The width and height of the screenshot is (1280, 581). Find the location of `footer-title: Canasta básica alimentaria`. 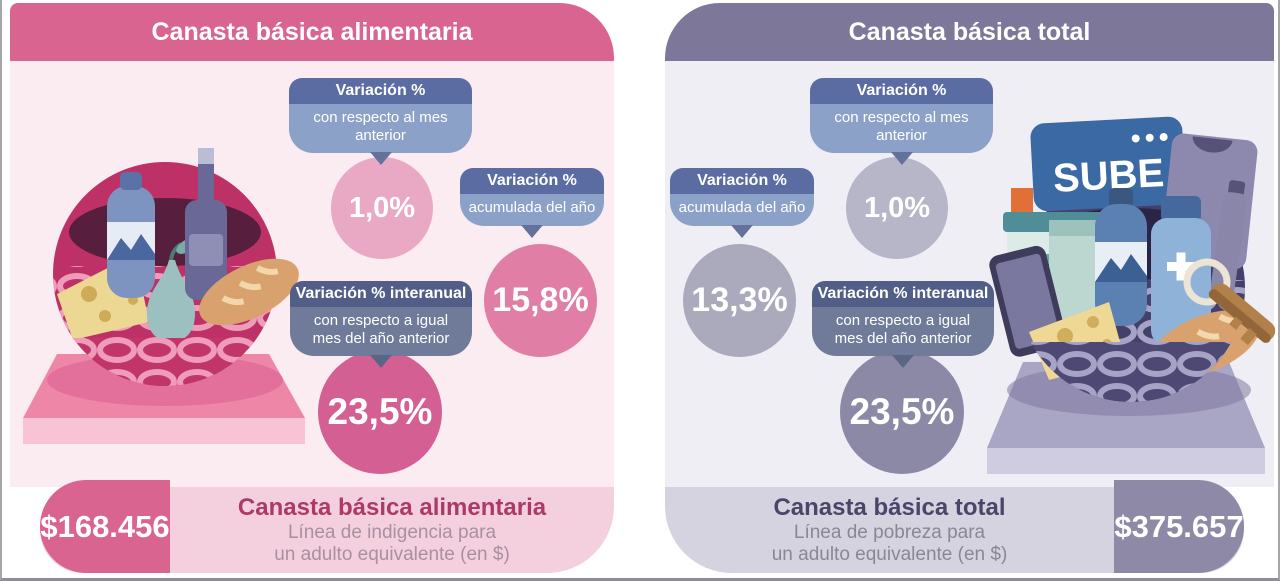

footer-title: Canasta básica alimentaria is located at coordinates (392, 507).